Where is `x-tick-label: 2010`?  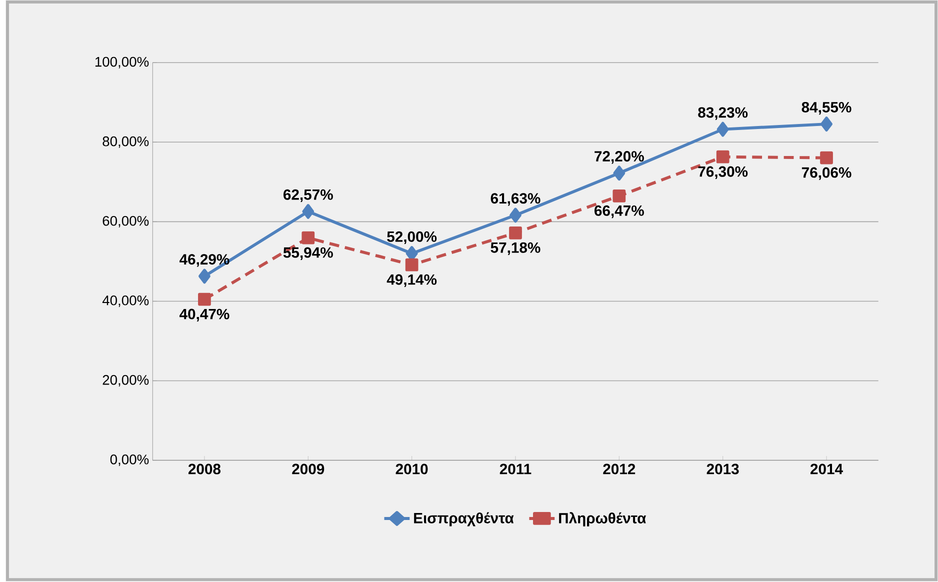 x-tick-label: 2010 is located at coordinates (412, 469).